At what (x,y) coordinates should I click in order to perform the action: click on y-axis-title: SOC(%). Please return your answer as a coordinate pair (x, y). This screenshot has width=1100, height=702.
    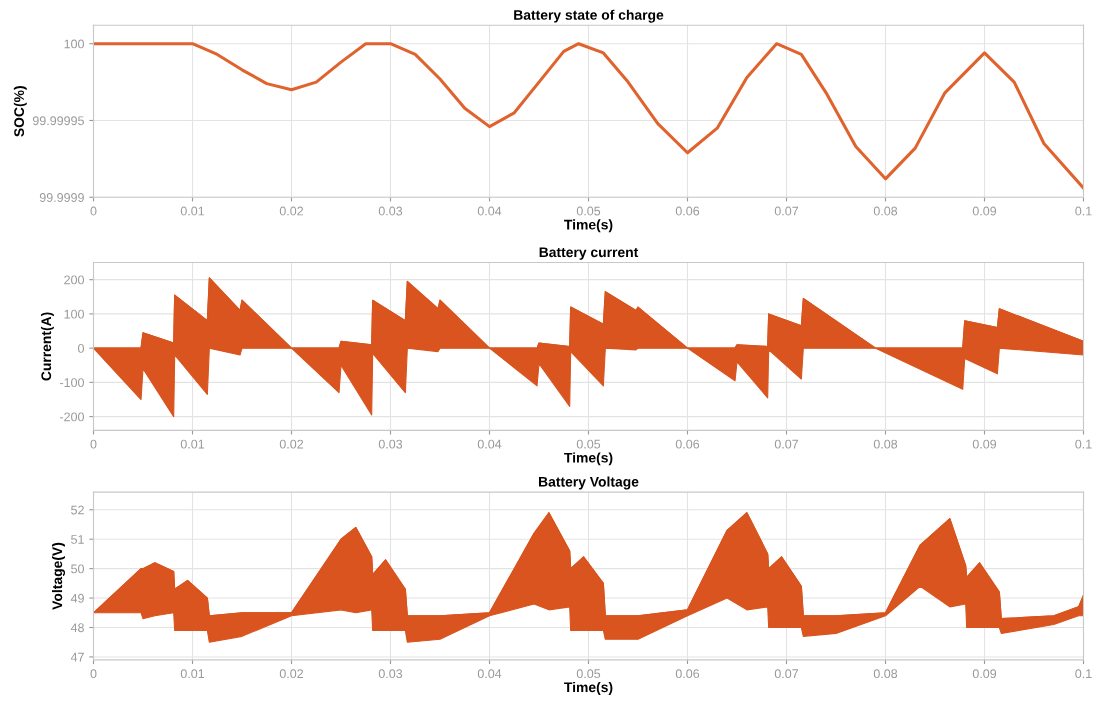
    Looking at the image, I should click on (20, 111).